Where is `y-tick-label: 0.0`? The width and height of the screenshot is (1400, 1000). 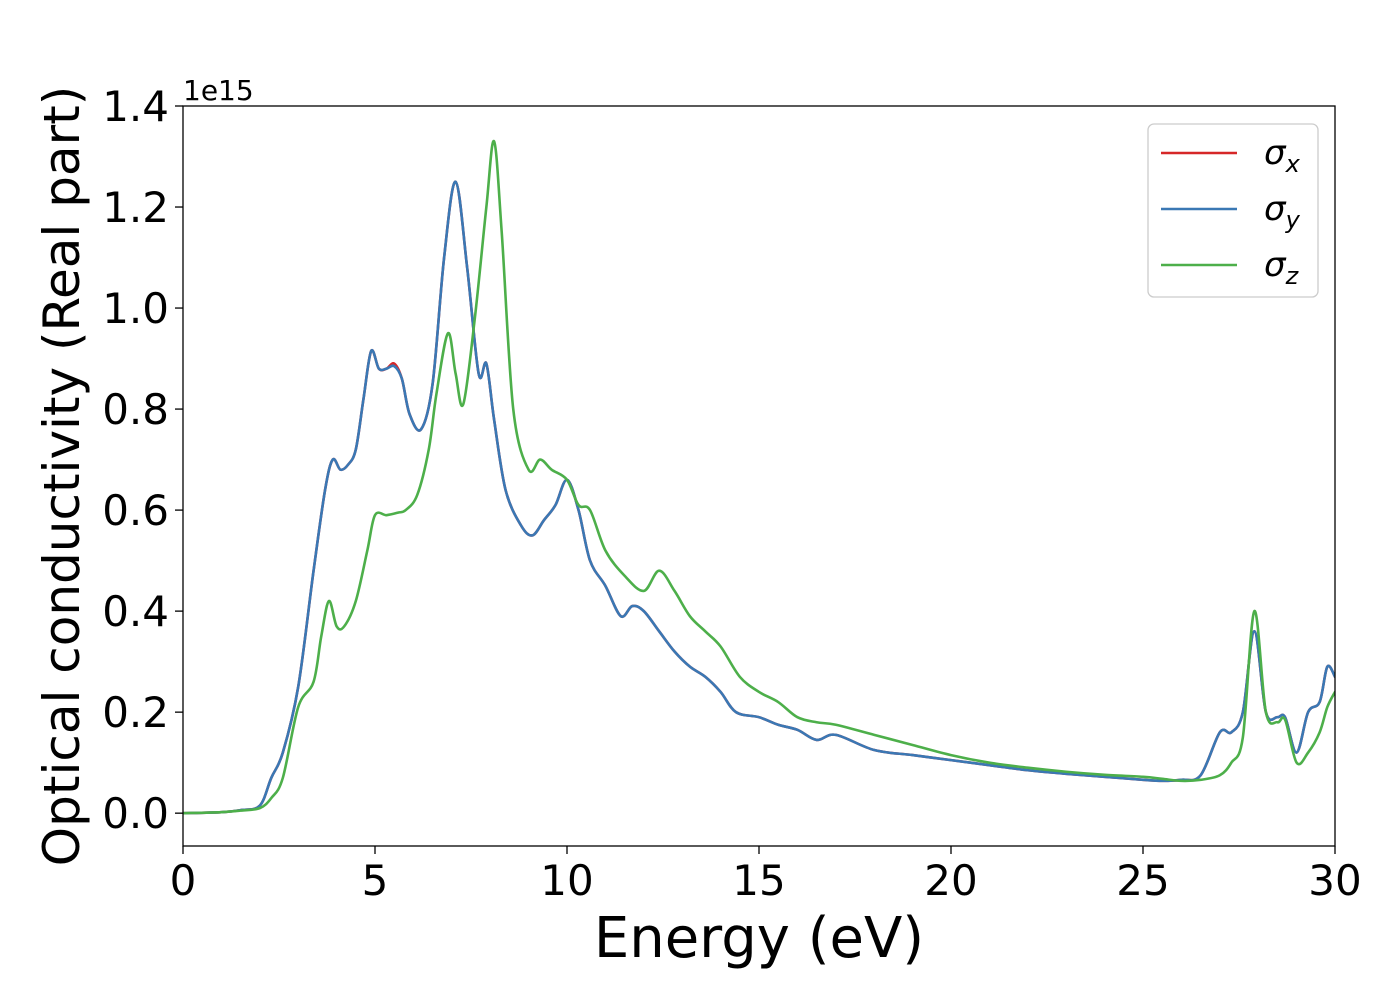
y-tick-label: 0.0 is located at coordinates (135, 813).